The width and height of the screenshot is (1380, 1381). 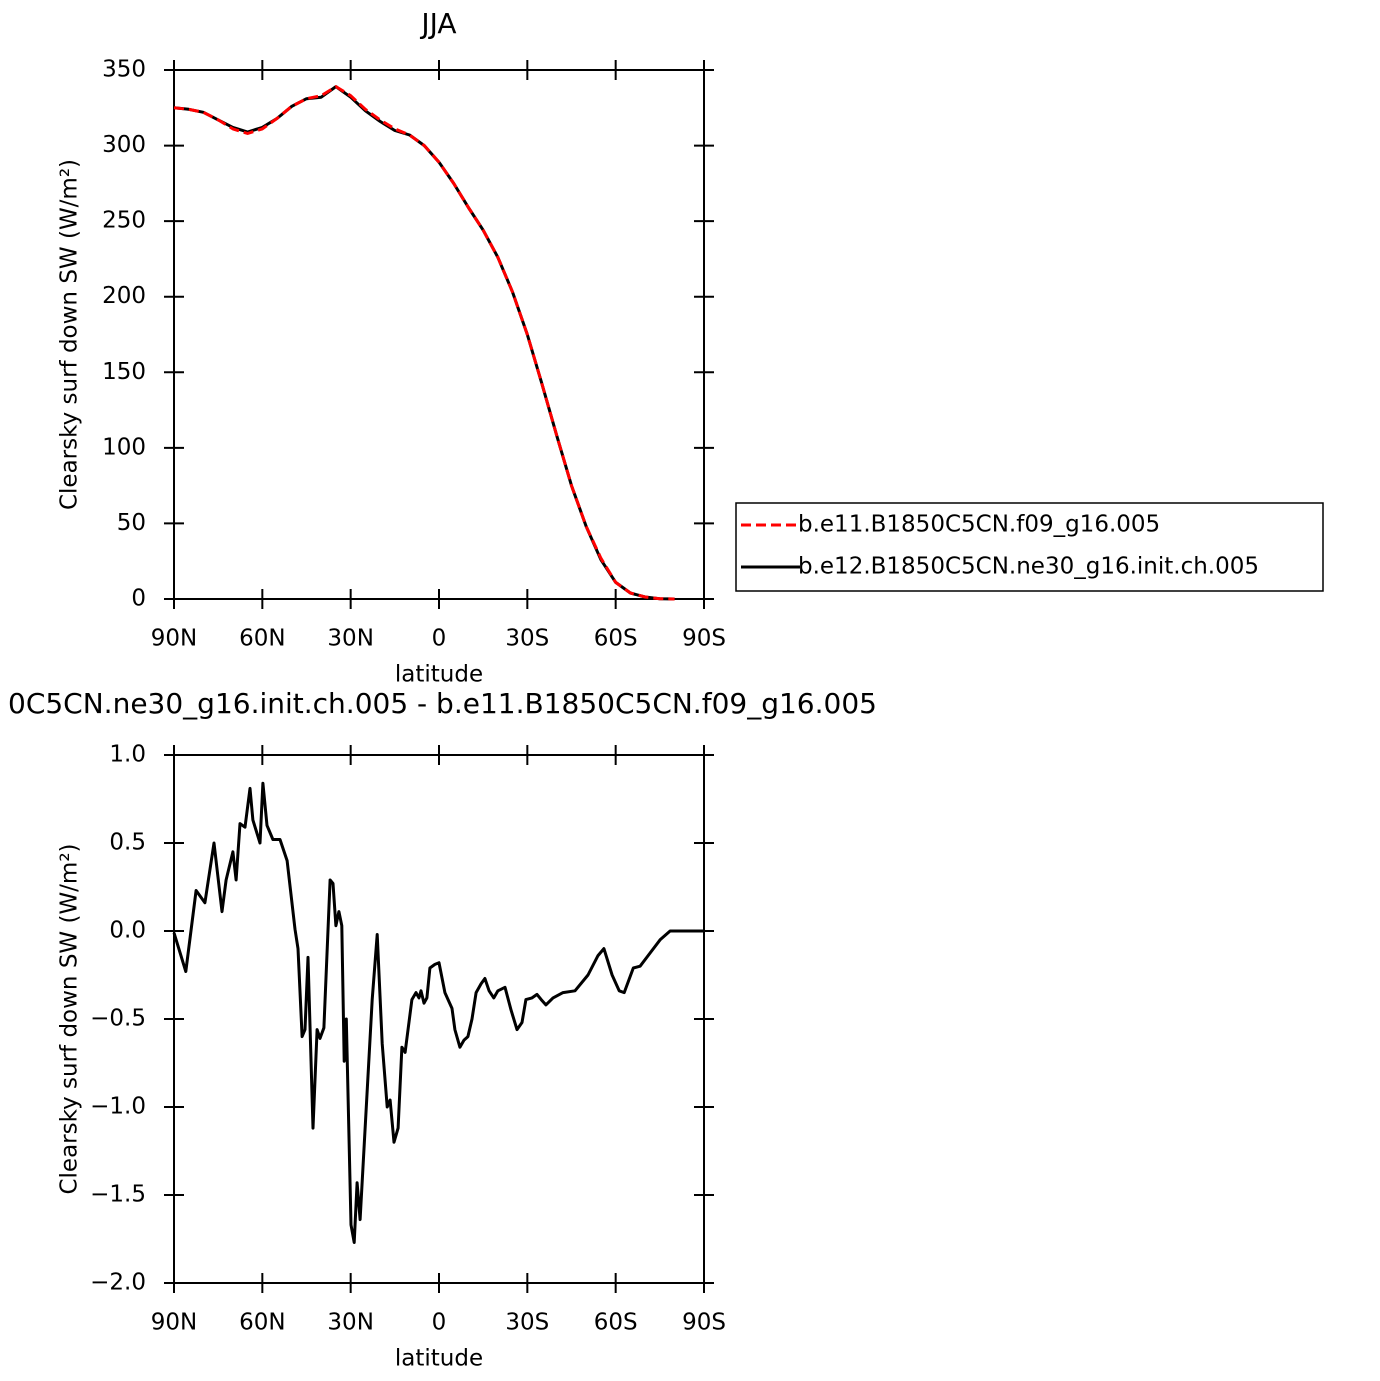 What do you see at coordinates (138, 599) in the screenshot?
I see `y-tick-label: 0` at bounding box center [138, 599].